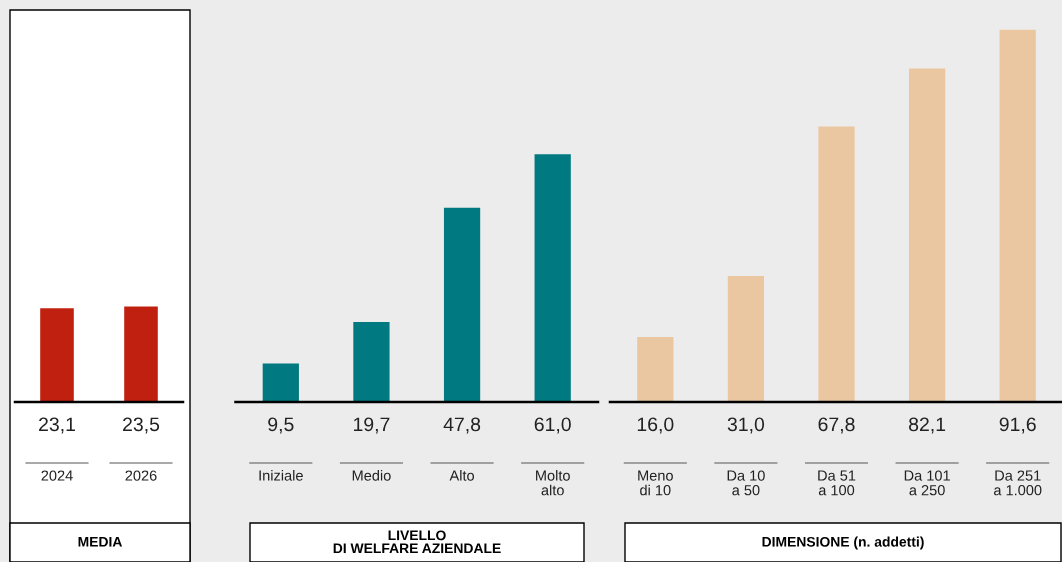 This screenshot has width=1062, height=562. What do you see at coordinates (462, 425) in the screenshot?
I see `data-label: 47,8` at bounding box center [462, 425].